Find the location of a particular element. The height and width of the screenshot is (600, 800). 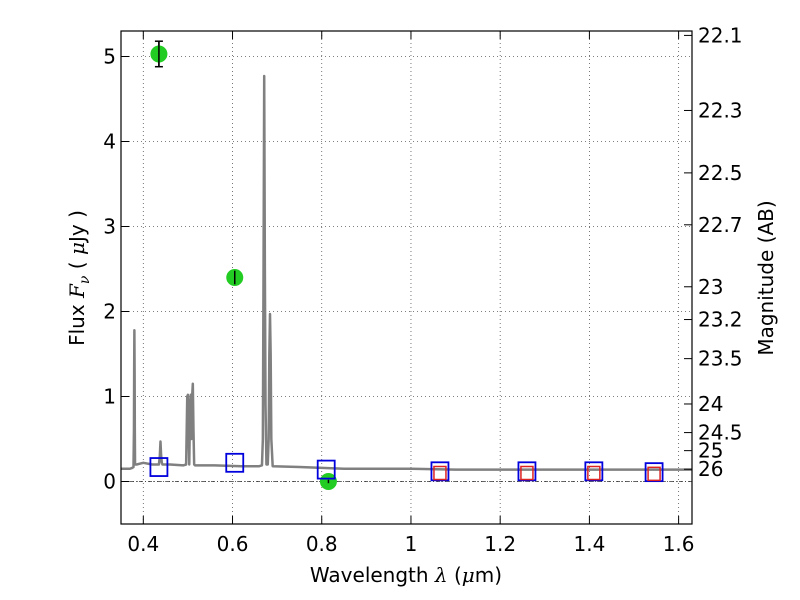

y2-tick-label: 22.1 is located at coordinates (720, 35).